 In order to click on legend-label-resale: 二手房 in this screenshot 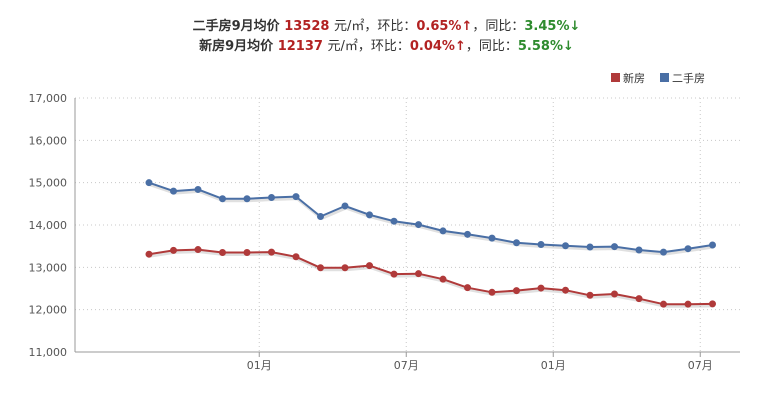, I will do `click(688, 78)`.